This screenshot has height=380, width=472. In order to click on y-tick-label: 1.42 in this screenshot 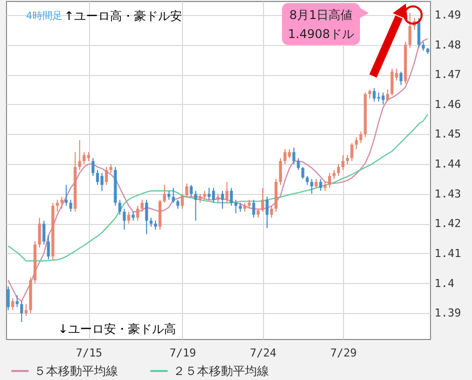, I will do `click(447, 223)`.